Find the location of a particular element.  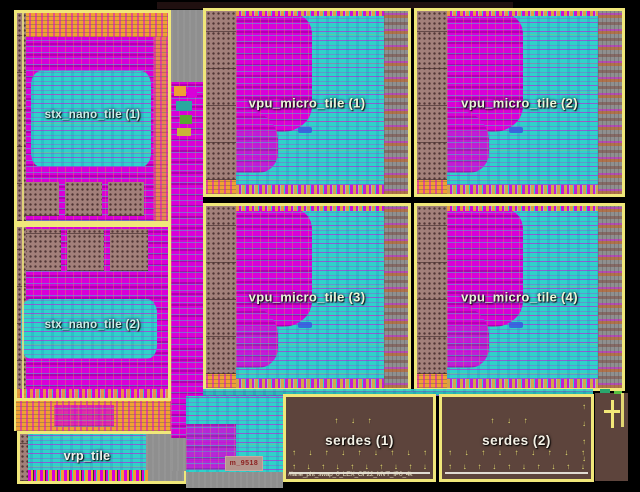

serdes-footnote-text: #lane_pht_swap_0_LEX_GF22_MVT_IP0_4k is located at coordinates (350, 474).